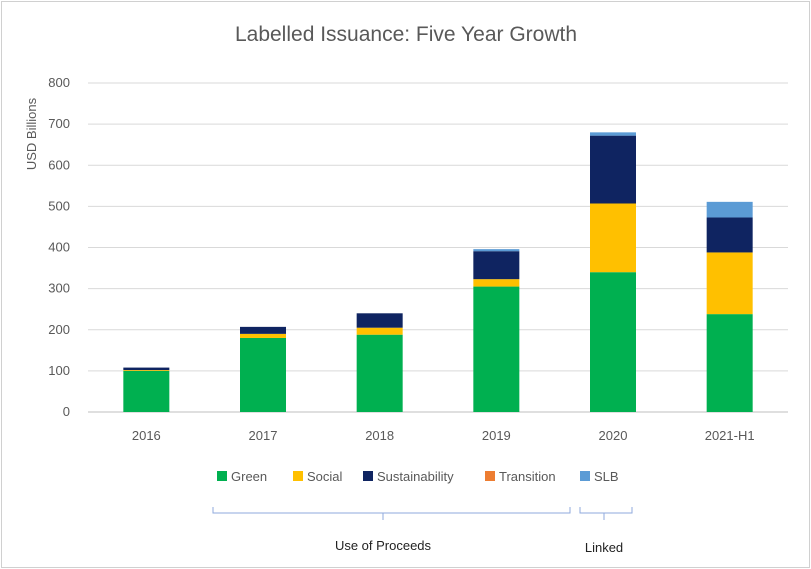  What do you see at coordinates (59, 82) in the screenshot?
I see `y-tick-label: 800` at bounding box center [59, 82].